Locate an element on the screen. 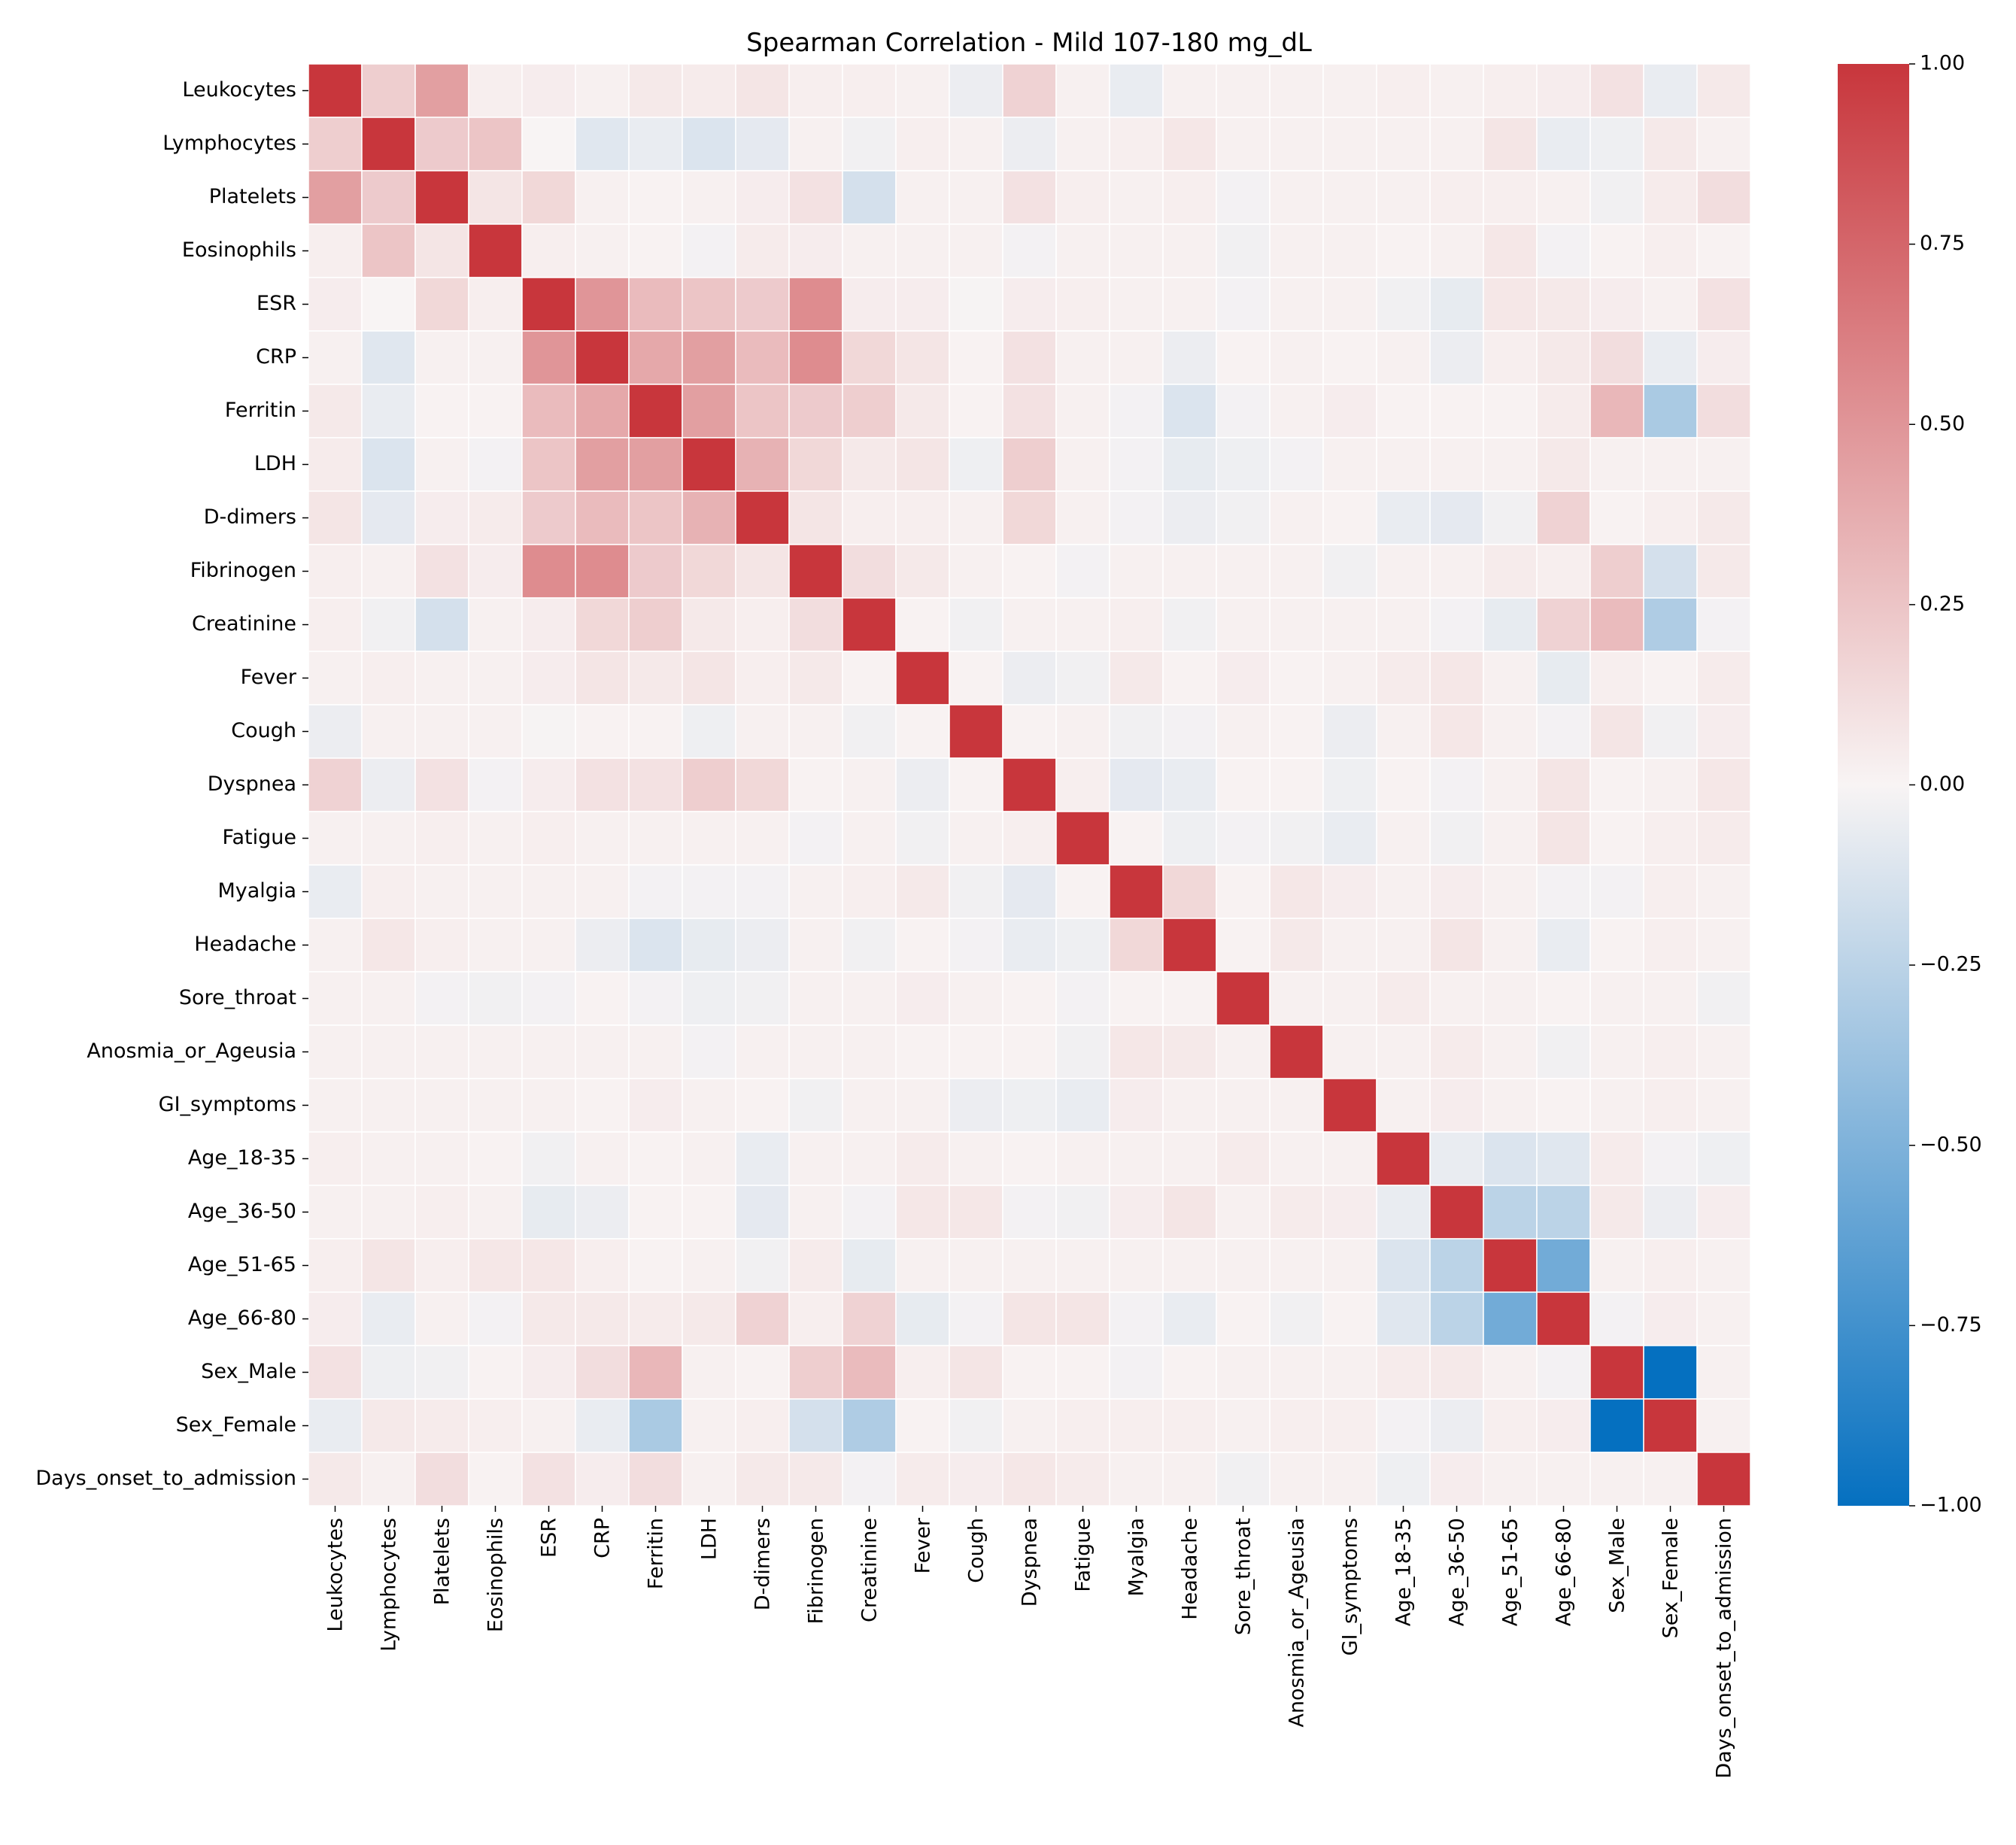 Image resolution: width=2016 pixels, height=1845 pixels. heatmap-cell-Sore_throat-Fibrinogen is located at coordinates (815, 998).